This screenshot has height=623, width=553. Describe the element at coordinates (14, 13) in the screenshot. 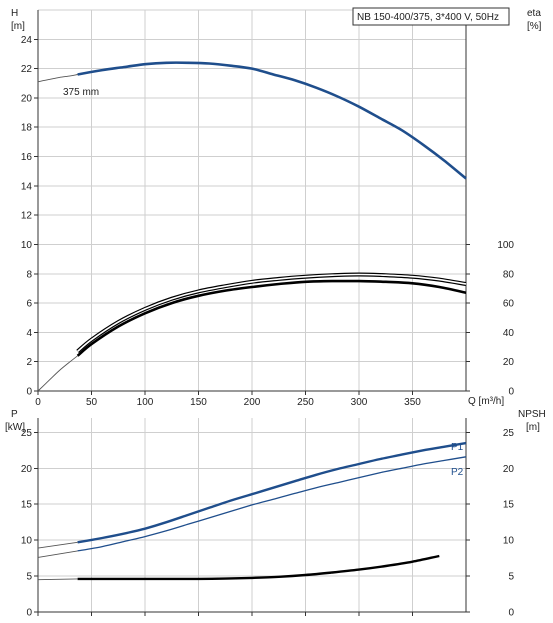

I see `head-axis-label: H` at that location.